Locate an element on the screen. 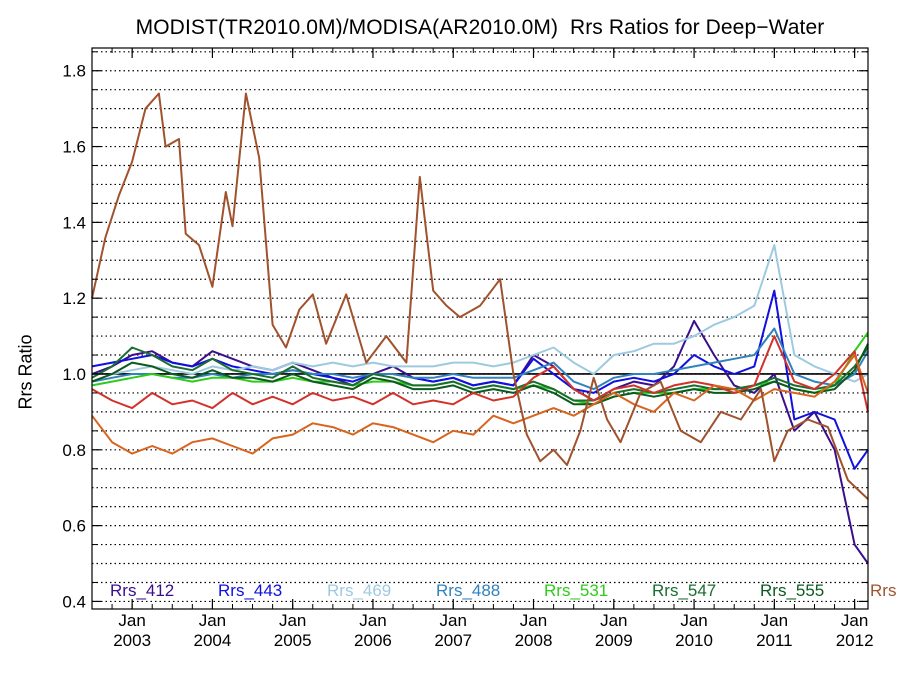 Image resolution: width=900 pixels, height=675 pixels. y-tick-label: 1.0 is located at coordinates (74, 374).